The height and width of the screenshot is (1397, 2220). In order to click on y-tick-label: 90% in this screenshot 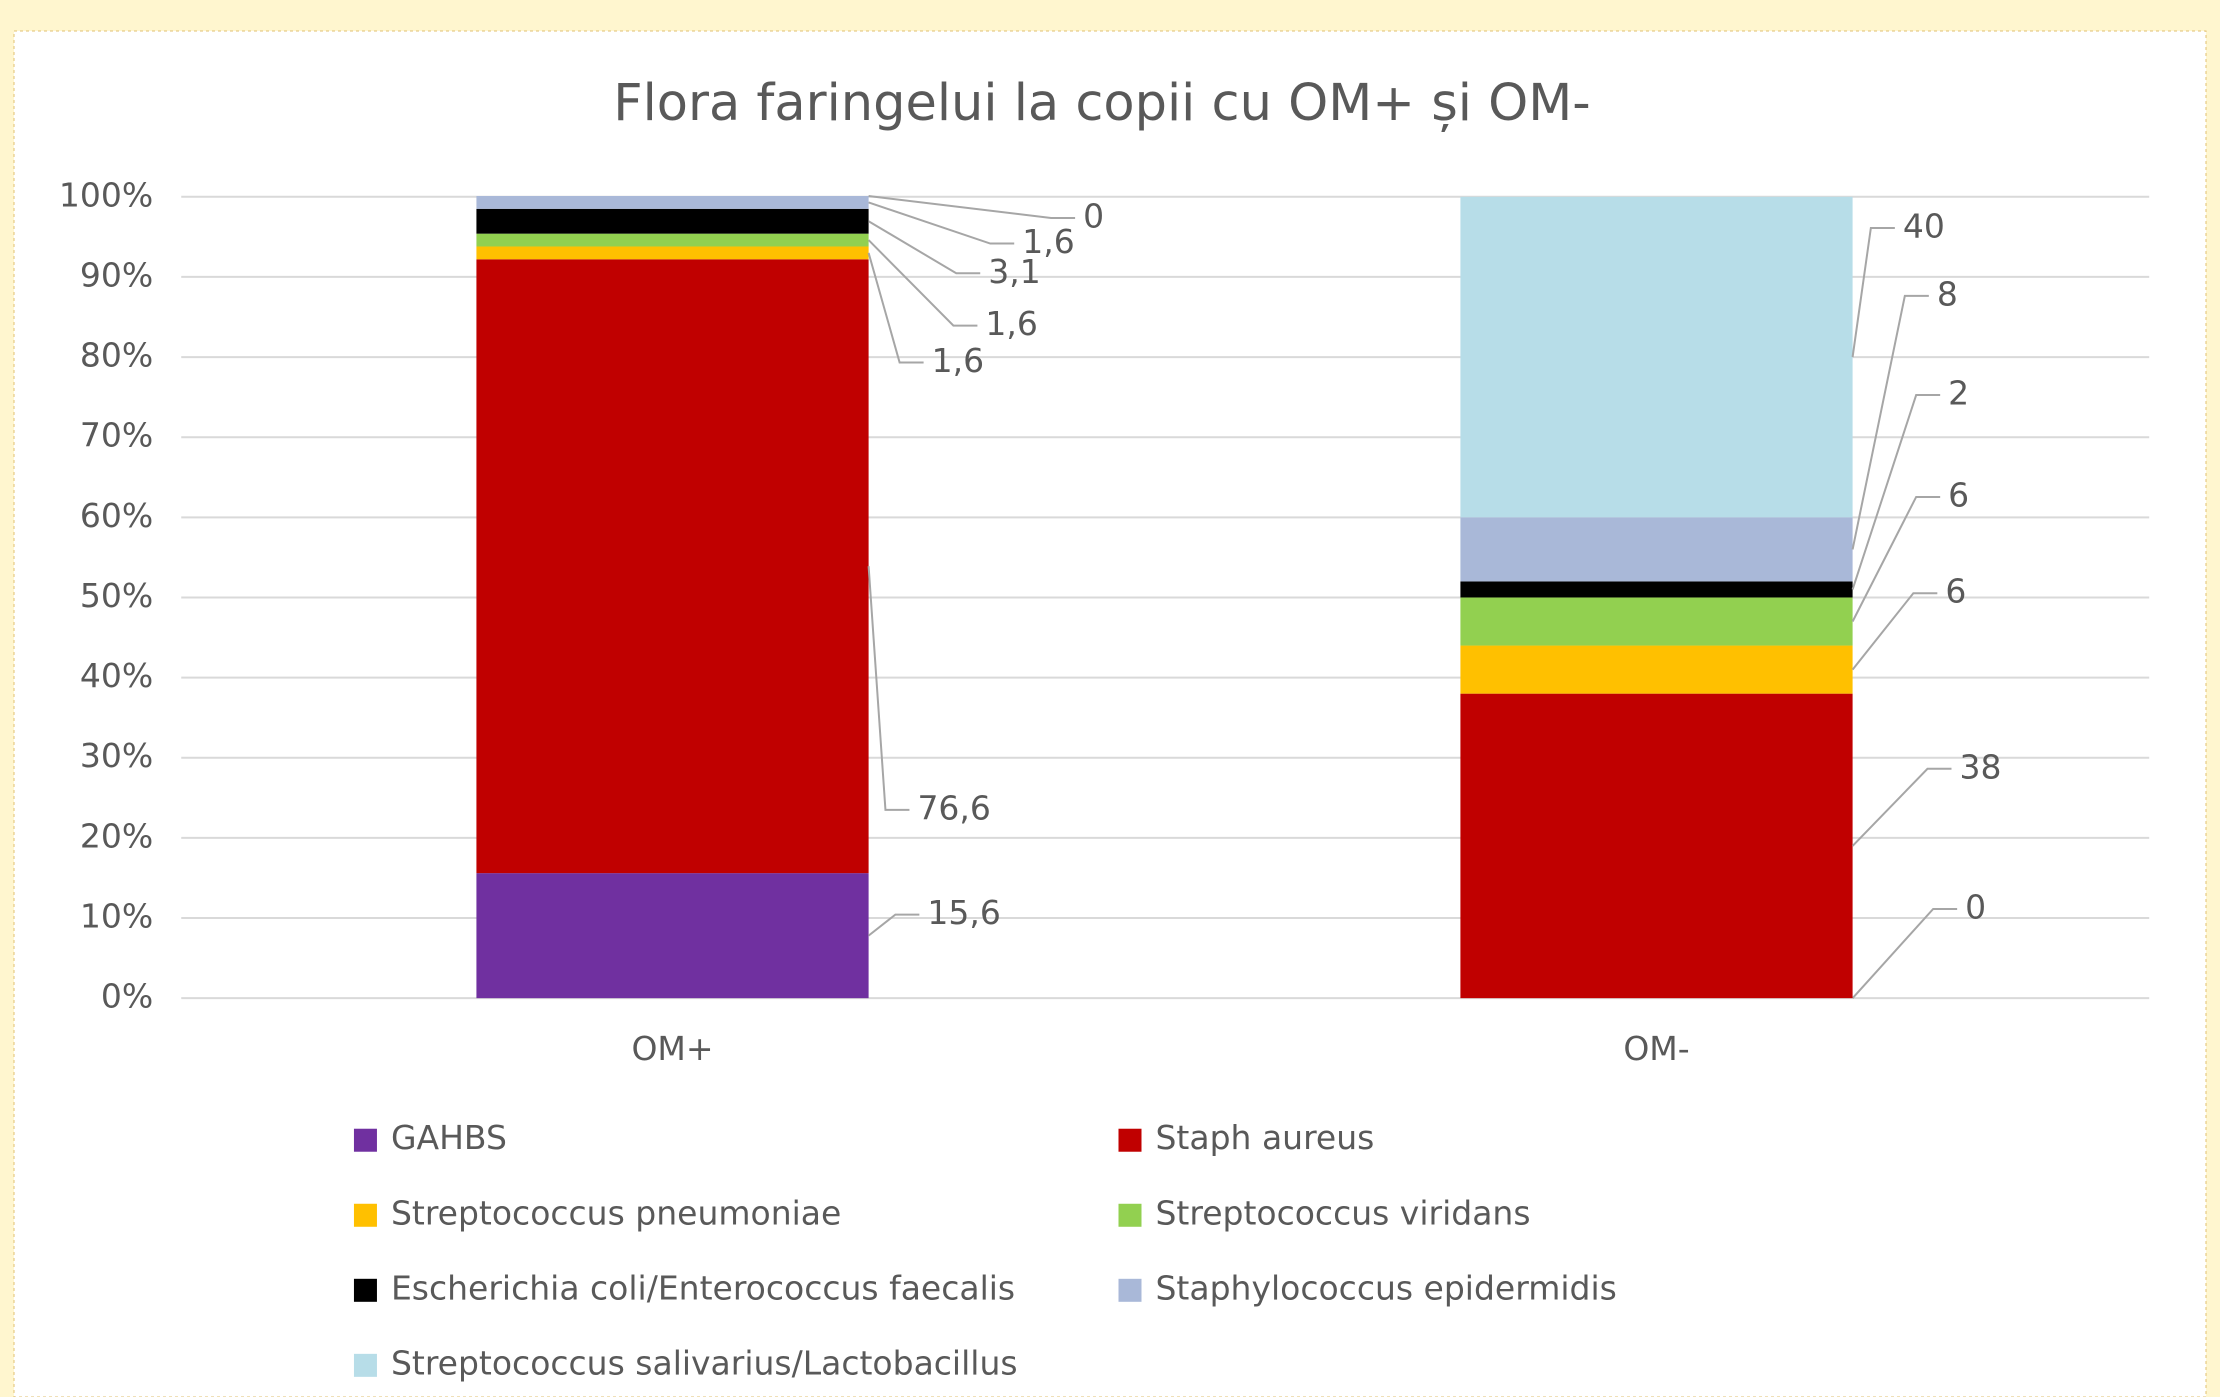, I will do `click(116, 274)`.